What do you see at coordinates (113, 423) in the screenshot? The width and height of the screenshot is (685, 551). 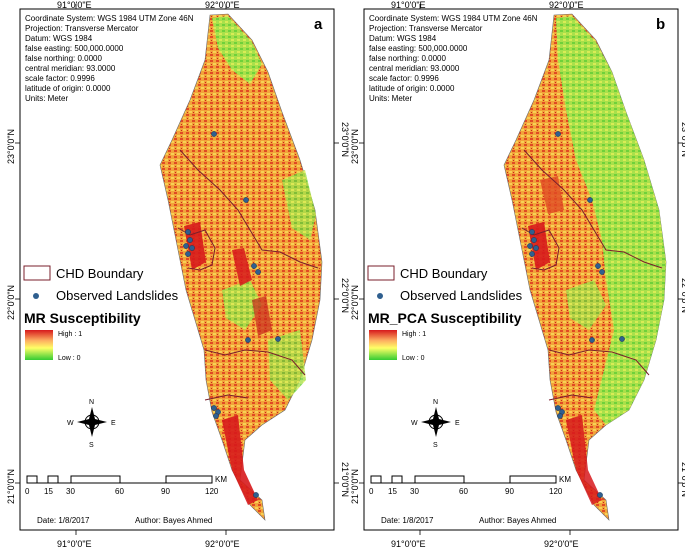 I see `svg-text: E` at bounding box center [113, 423].